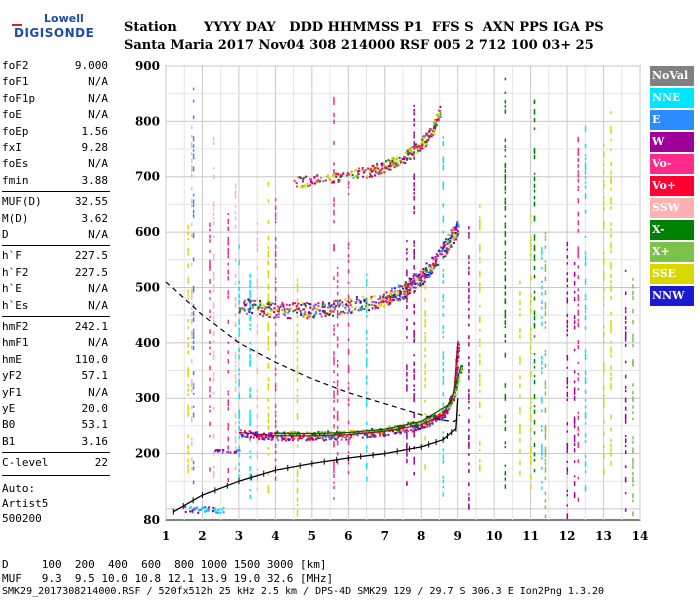 This screenshot has height=600, width=700. Describe the element at coordinates (55, 148) in the screenshot. I see `param-row: fxI 9.28` at that location.